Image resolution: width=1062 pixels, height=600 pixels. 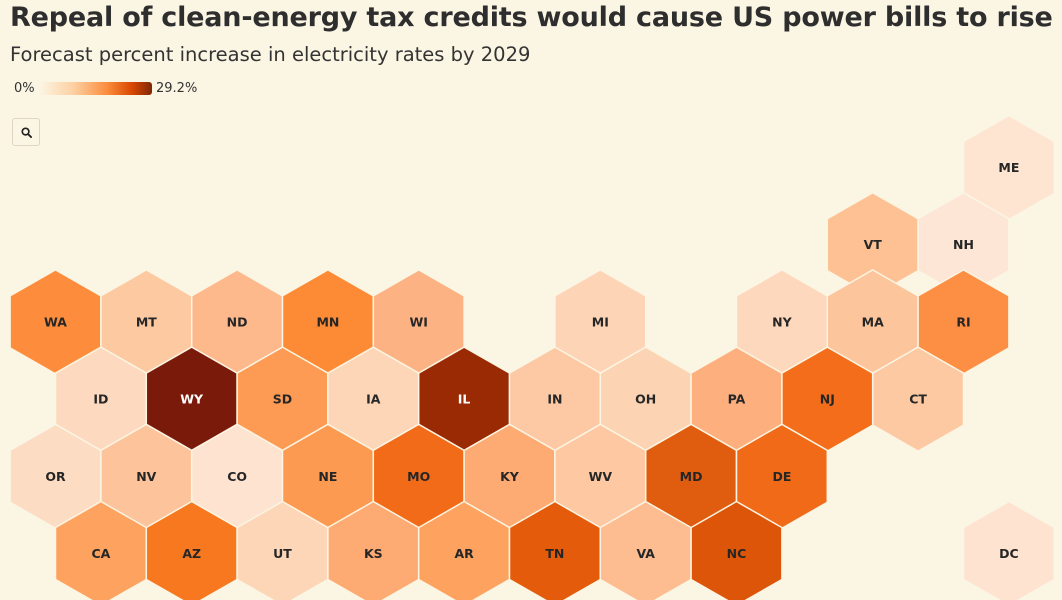 I want to click on hex-state-label: WV, so click(x=601, y=476).